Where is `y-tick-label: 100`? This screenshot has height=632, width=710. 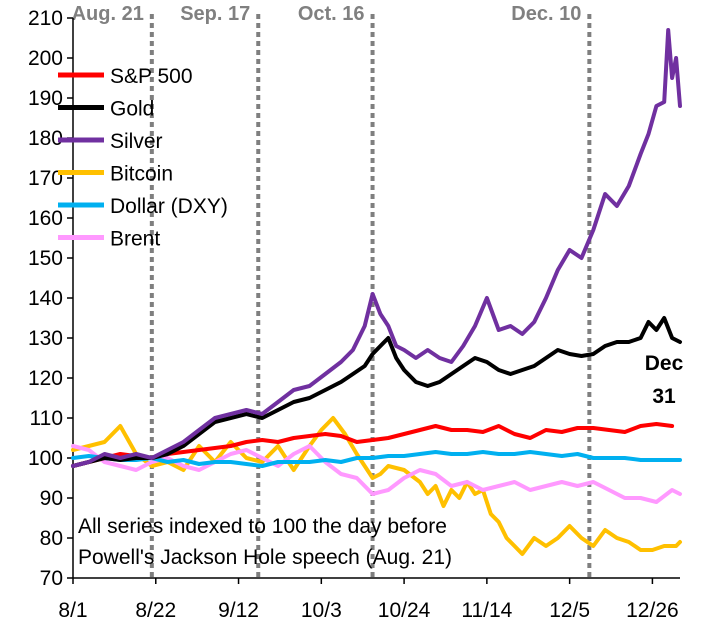
y-tick-label: 100 is located at coordinates (45, 458).